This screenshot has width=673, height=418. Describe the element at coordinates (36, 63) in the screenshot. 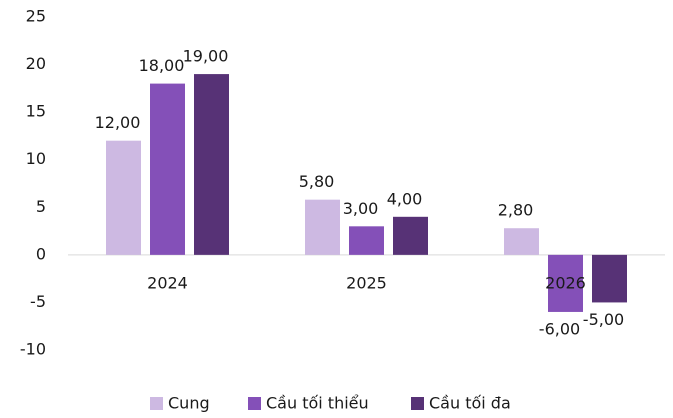

I see `y-tick-label: 20` at that location.